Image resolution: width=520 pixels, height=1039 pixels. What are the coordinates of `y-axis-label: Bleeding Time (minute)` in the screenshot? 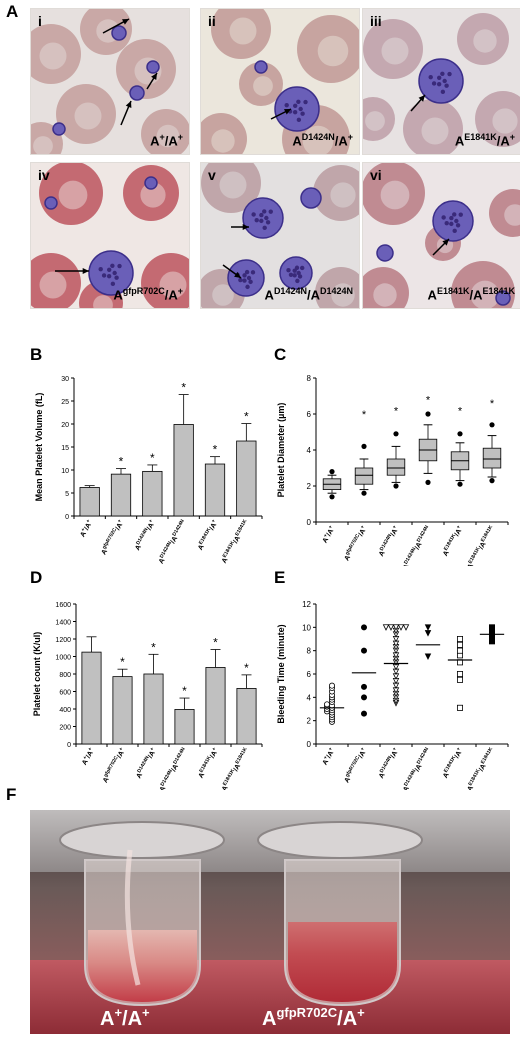 It's located at (281, 673).